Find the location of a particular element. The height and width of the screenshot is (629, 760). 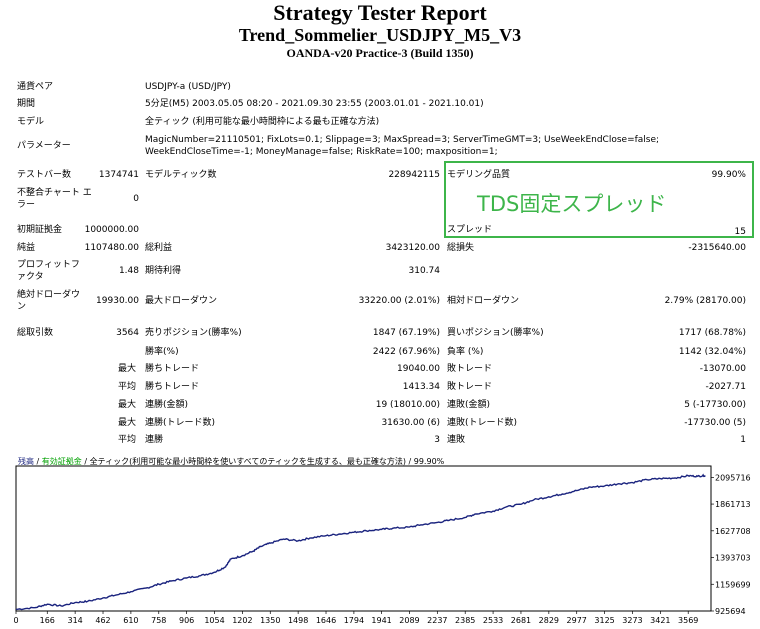

max-cons-label: 最大 is located at coordinates (127, 405).